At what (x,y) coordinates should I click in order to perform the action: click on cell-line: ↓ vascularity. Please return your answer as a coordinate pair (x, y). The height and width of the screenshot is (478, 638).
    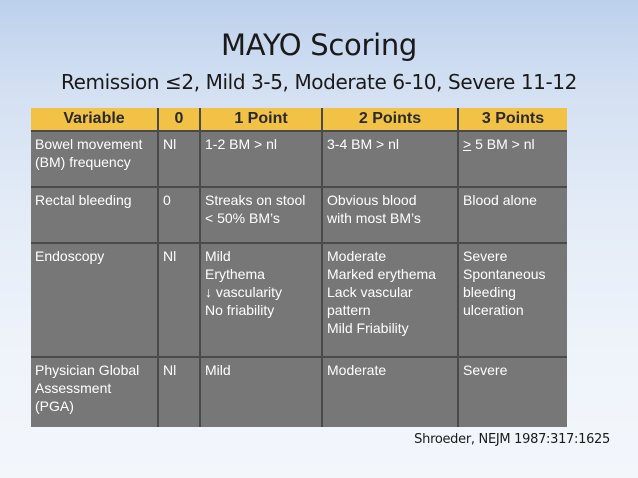
    Looking at the image, I should click on (244, 292).